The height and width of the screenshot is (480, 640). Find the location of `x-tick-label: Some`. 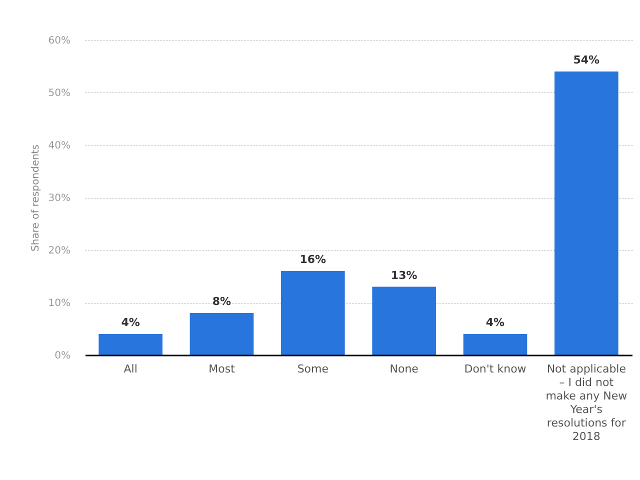

x-tick-label: Some is located at coordinates (313, 369).